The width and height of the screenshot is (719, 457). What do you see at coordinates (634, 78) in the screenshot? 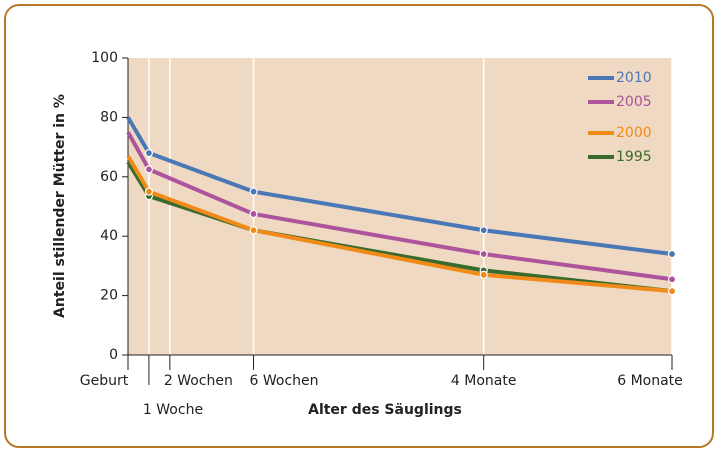
I see `legend-label: 2010` at bounding box center [634, 78].